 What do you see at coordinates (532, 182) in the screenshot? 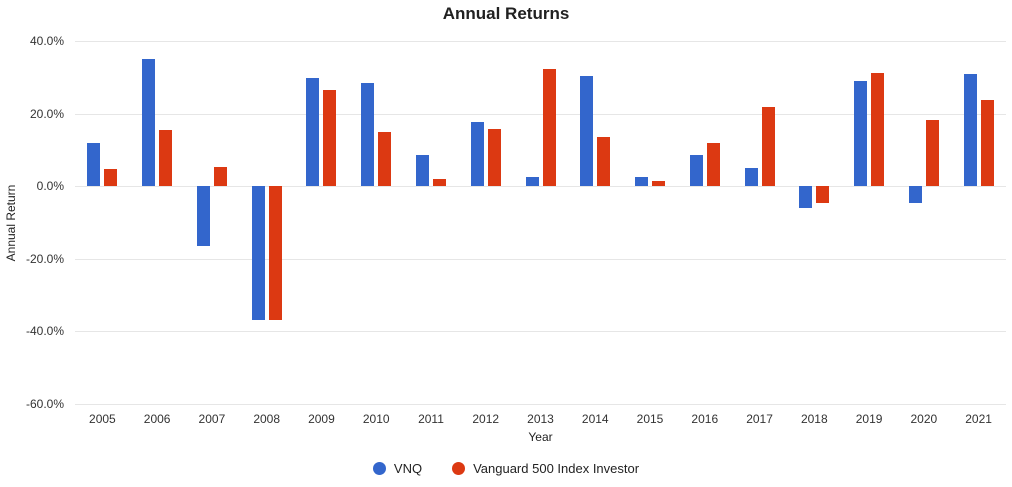
I see `bar-vnq-2013` at bounding box center [532, 182].